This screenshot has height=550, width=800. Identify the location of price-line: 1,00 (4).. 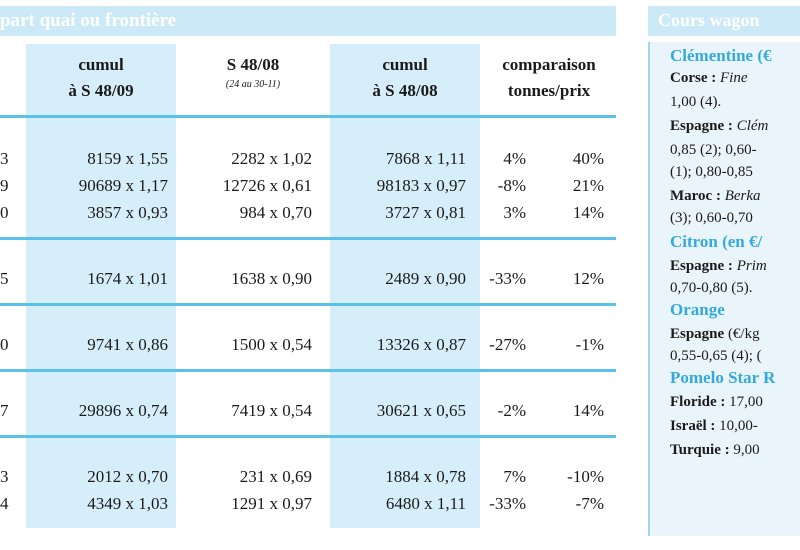
(696, 102).